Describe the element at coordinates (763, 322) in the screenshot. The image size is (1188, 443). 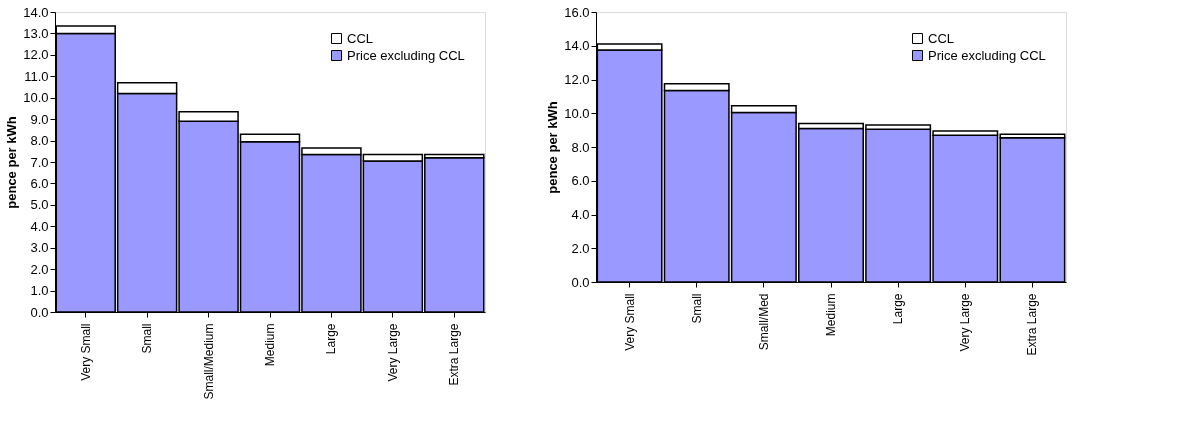
I see `x-tick-label: Small/Med` at that location.